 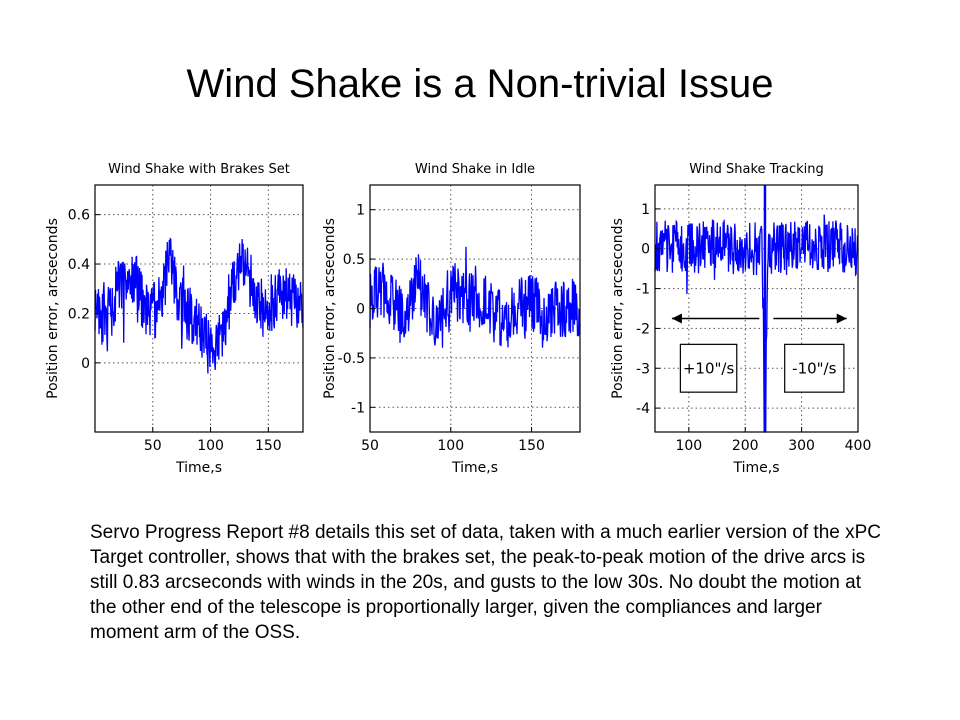 I want to click on chart-title: Wind Shake with Brakes Set, so click(x=199, y=169).